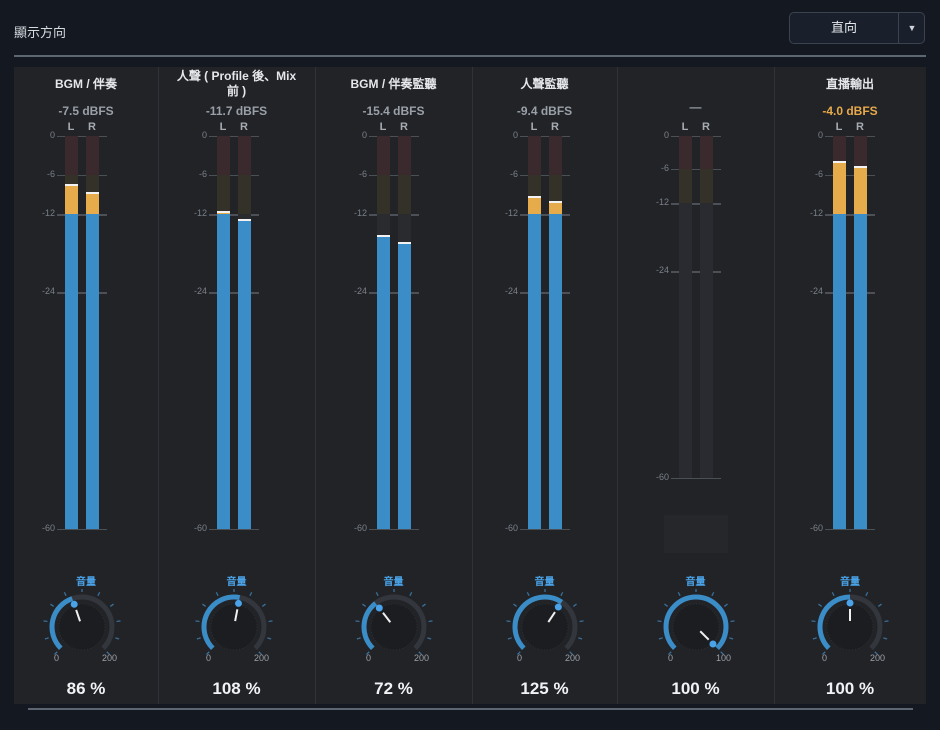 The image size is (940, 730). I want to click on channel-divider, so click(315, 385).